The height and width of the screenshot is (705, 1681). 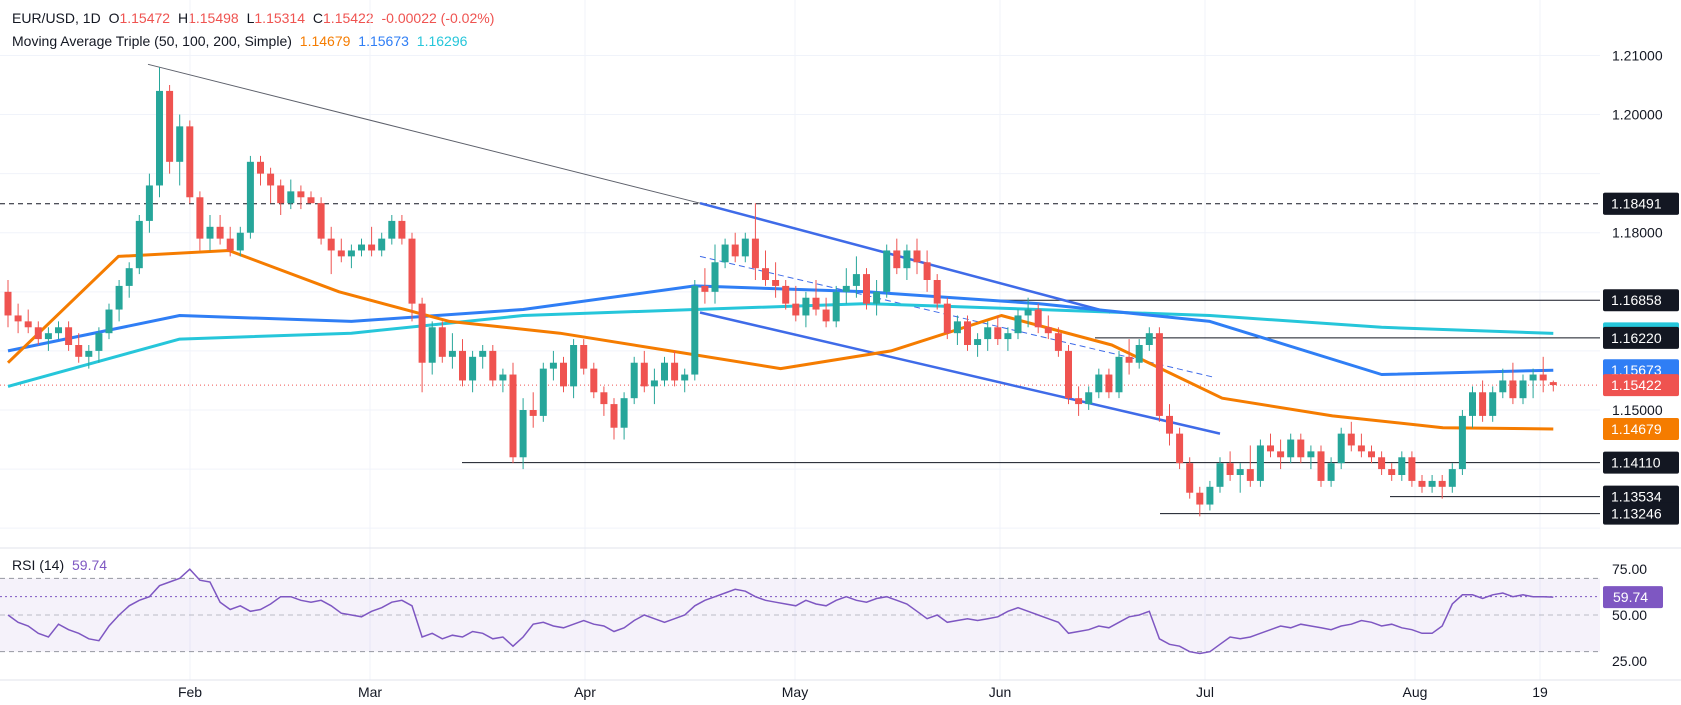 I want to click on symbol-label: EUR/USD, 1D, so click(x=56, y=18).